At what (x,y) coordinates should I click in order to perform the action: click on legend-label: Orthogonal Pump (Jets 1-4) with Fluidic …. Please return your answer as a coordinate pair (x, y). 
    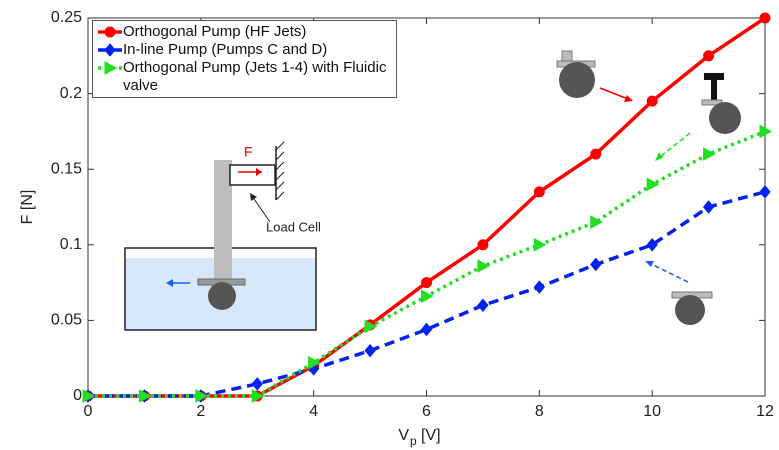
    Looking at the image, I should click on (255, 76).